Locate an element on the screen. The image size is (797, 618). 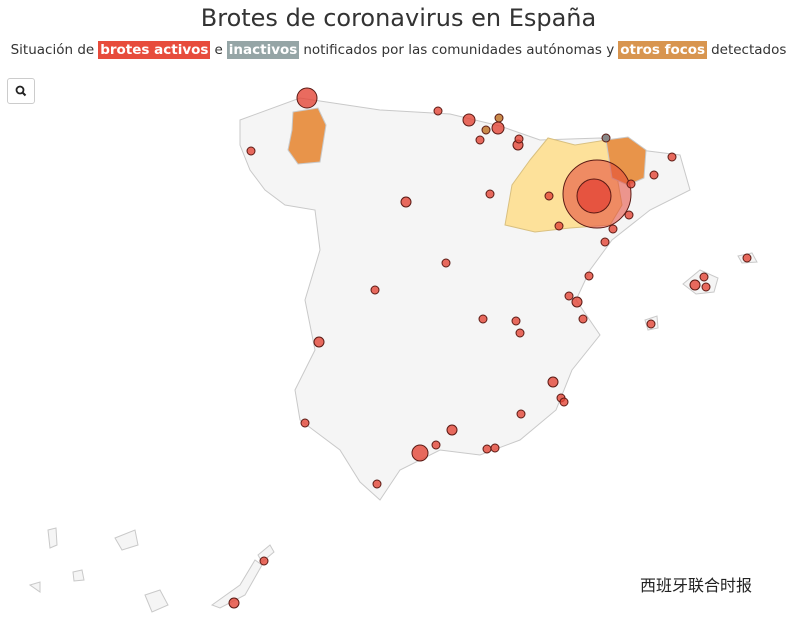
region-other-galicia is located at coordinates (307, 136).